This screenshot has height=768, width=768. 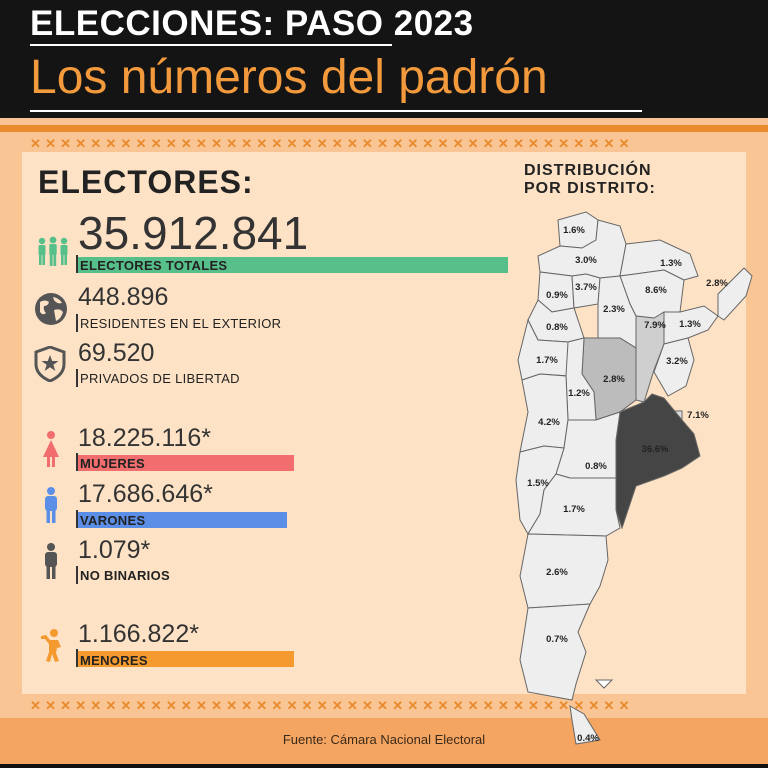 What do you see at coordinates (604, 684) in the screenshot?
I see `malvinas-islands` at bounding box center [604, 684].